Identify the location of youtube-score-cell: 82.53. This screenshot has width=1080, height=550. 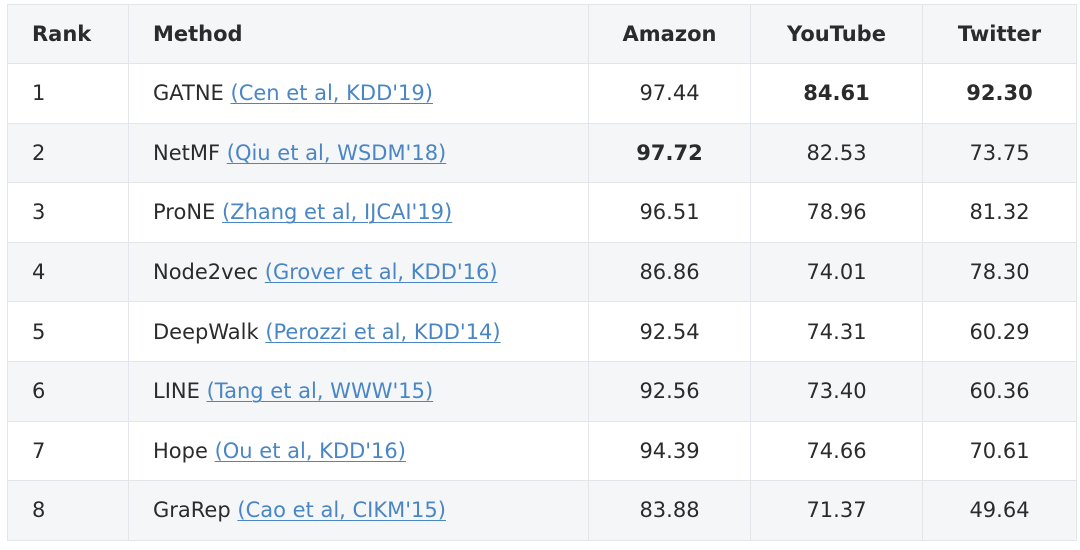
(836, 153).